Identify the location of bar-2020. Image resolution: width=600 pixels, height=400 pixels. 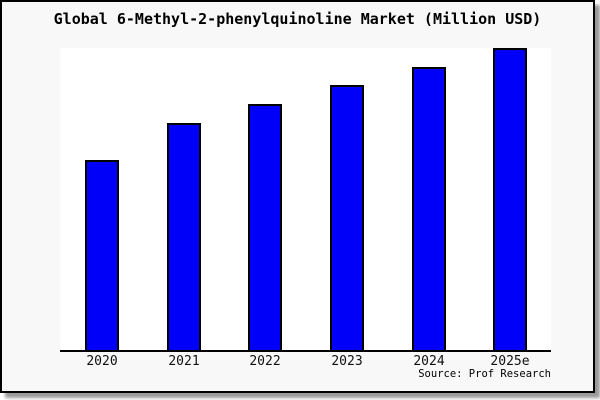
(102, 255).